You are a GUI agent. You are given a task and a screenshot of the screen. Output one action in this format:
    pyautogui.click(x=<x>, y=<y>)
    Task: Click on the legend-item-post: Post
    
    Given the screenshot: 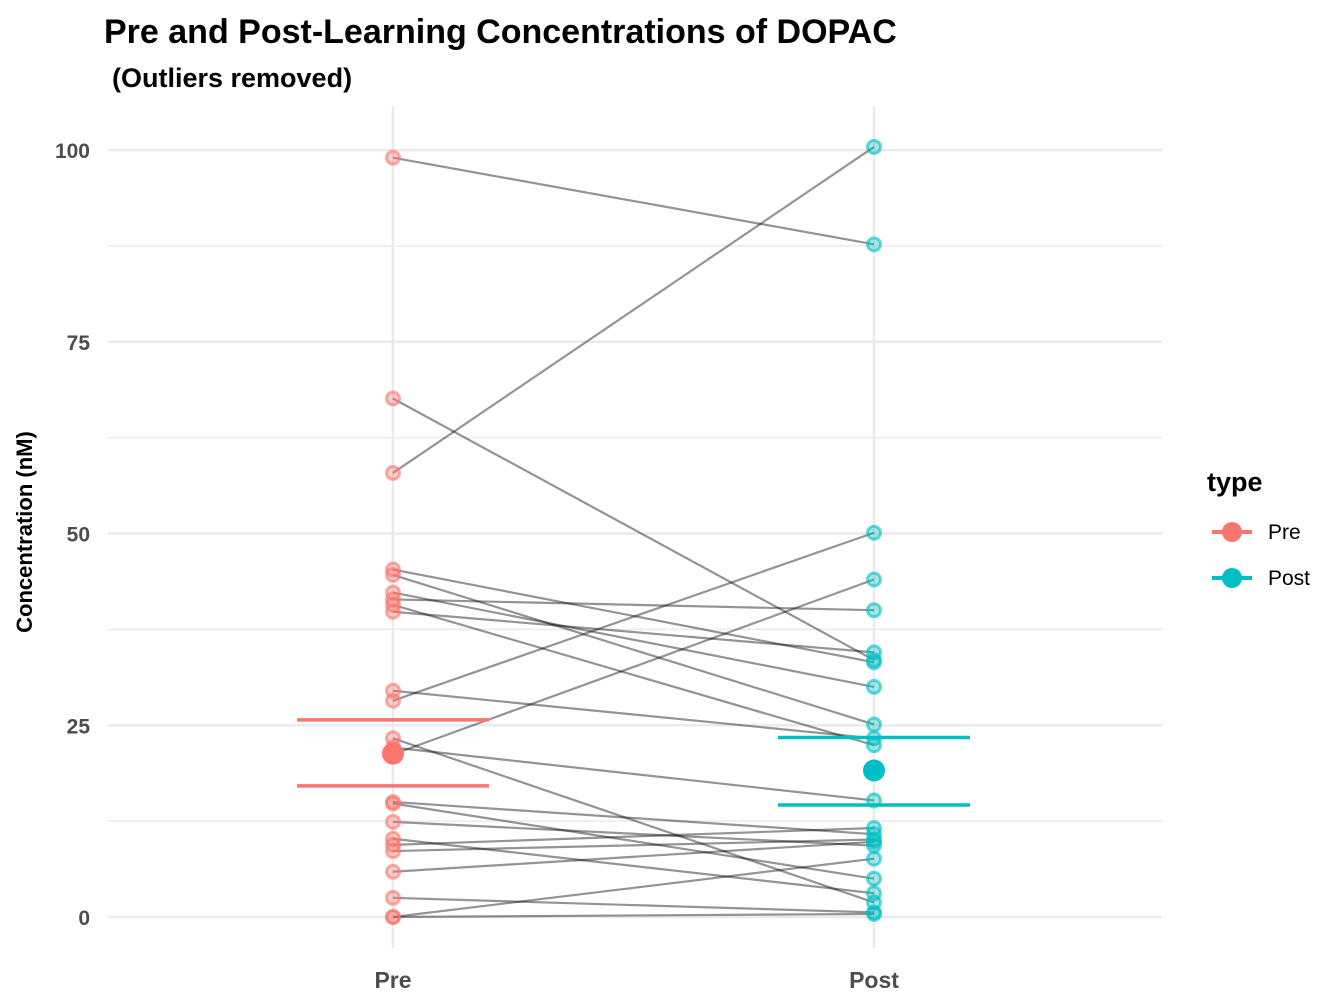 What is the action you would take?
    pyautogui.click(x=1261, y=578)
    